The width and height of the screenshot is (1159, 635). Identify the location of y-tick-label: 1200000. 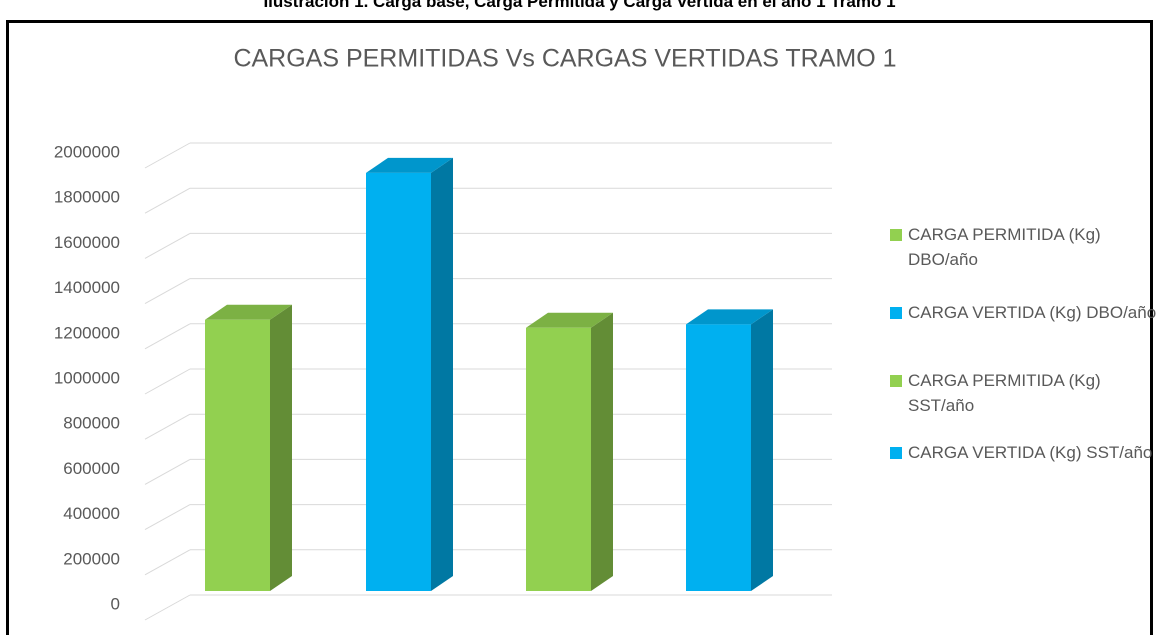
(87, 332).